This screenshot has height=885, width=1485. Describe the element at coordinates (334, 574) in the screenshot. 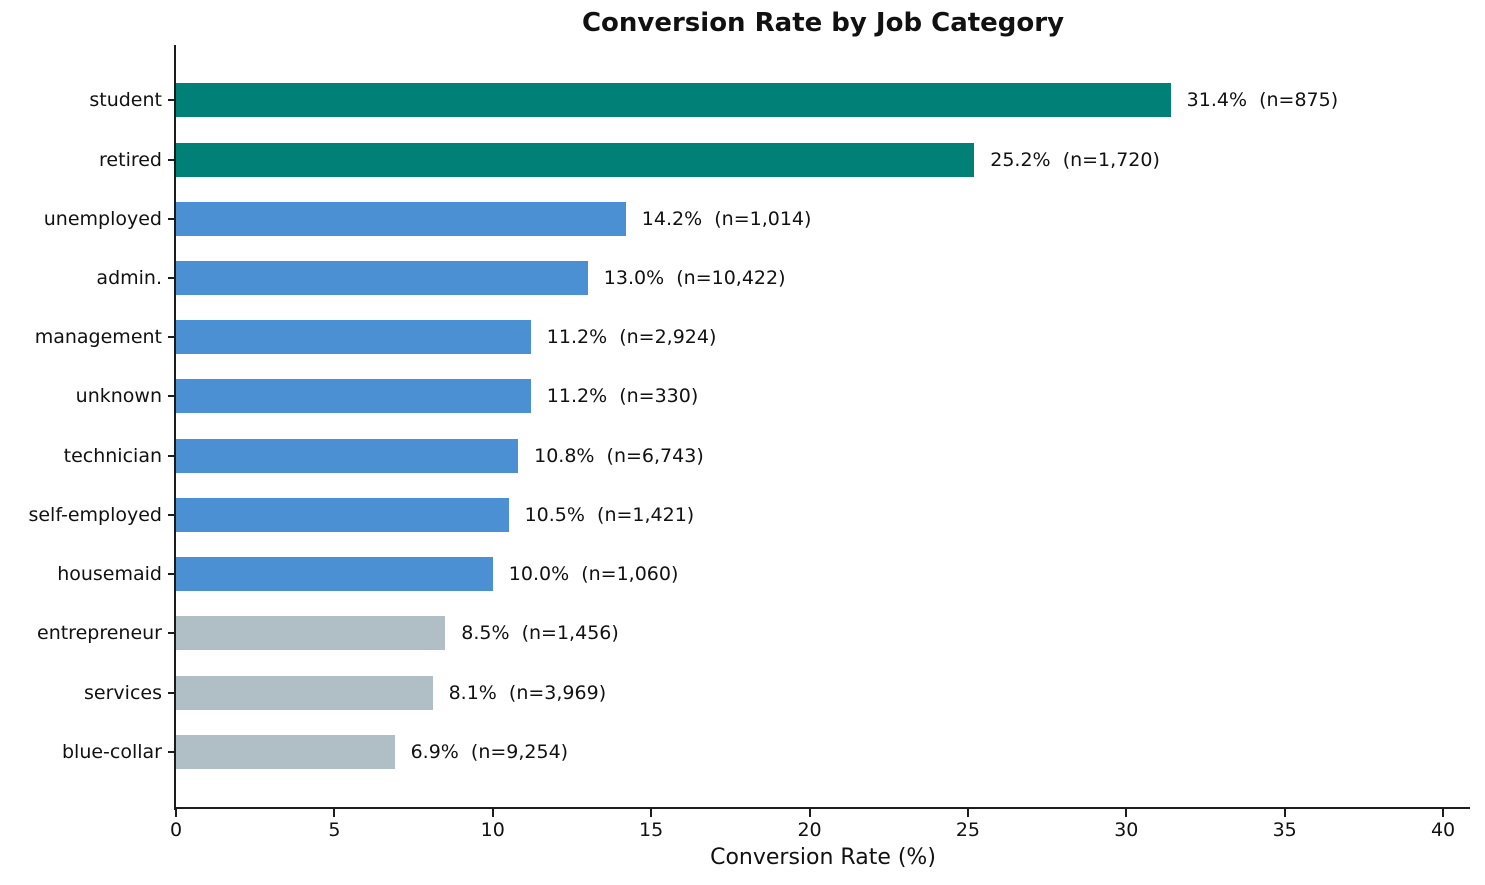

I see `bar-housemaid` at that location.